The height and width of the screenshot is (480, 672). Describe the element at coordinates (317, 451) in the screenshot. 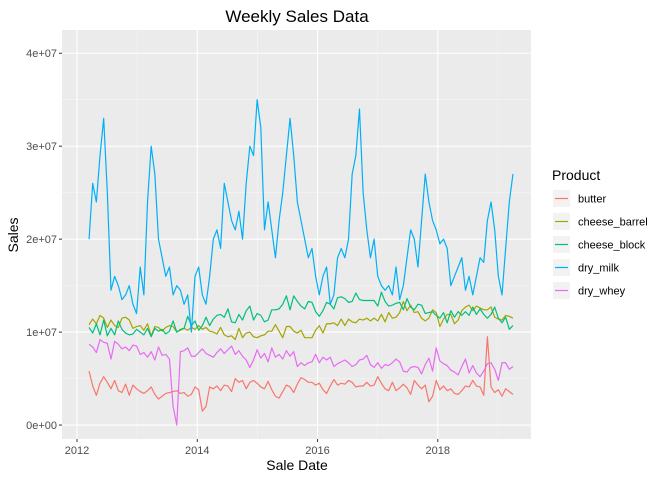

I see `x-tick-label: 2016` at that location.